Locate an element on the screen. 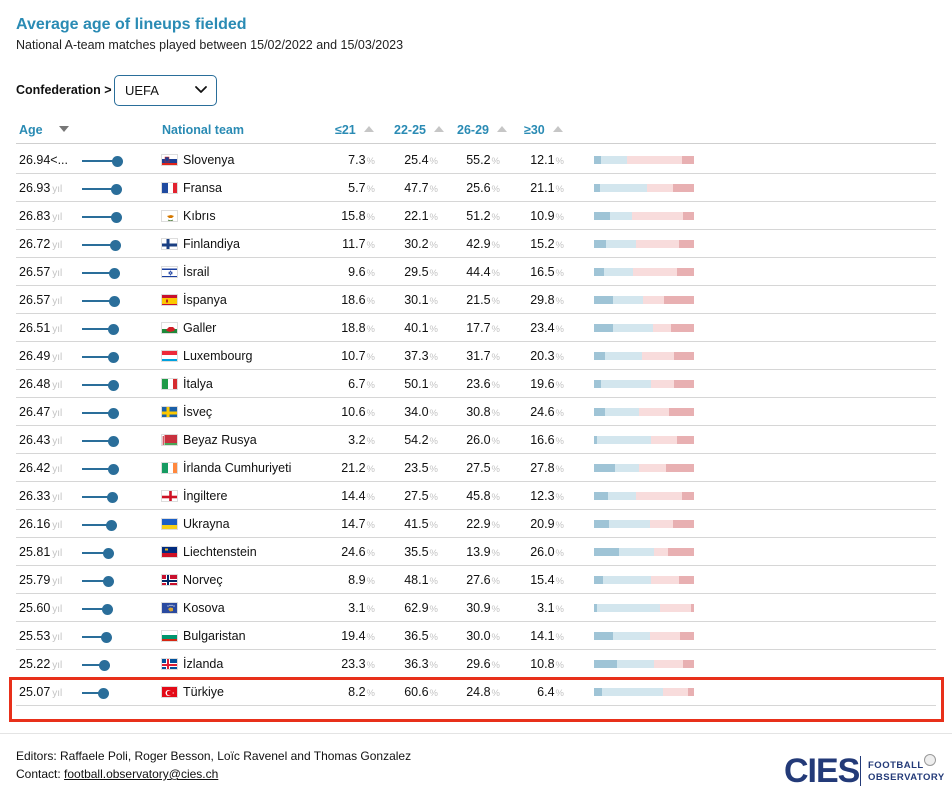 This screenshot has height=807, width=952. table-row: 26.33 yıl İngiltere 14.4% 27.5% 45.8% 12.3% is located at coordinates (476, 496).